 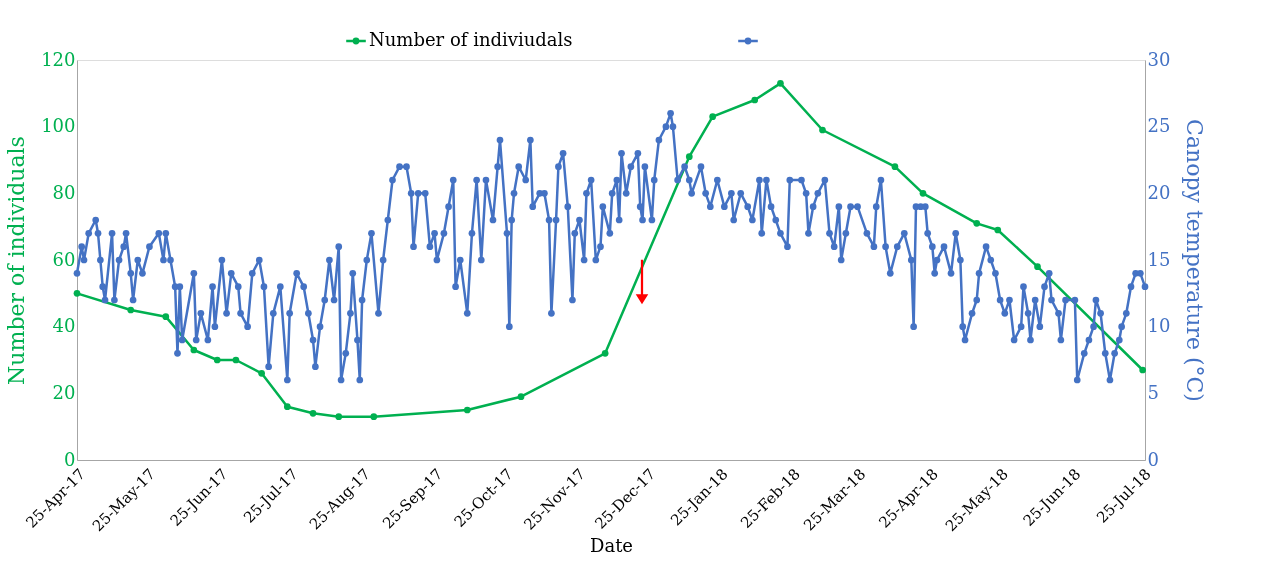 What do you see at coordinates (611, 546) in the screenshot?
I see `x-axis-title: Date` at bounding box center [611, 546].